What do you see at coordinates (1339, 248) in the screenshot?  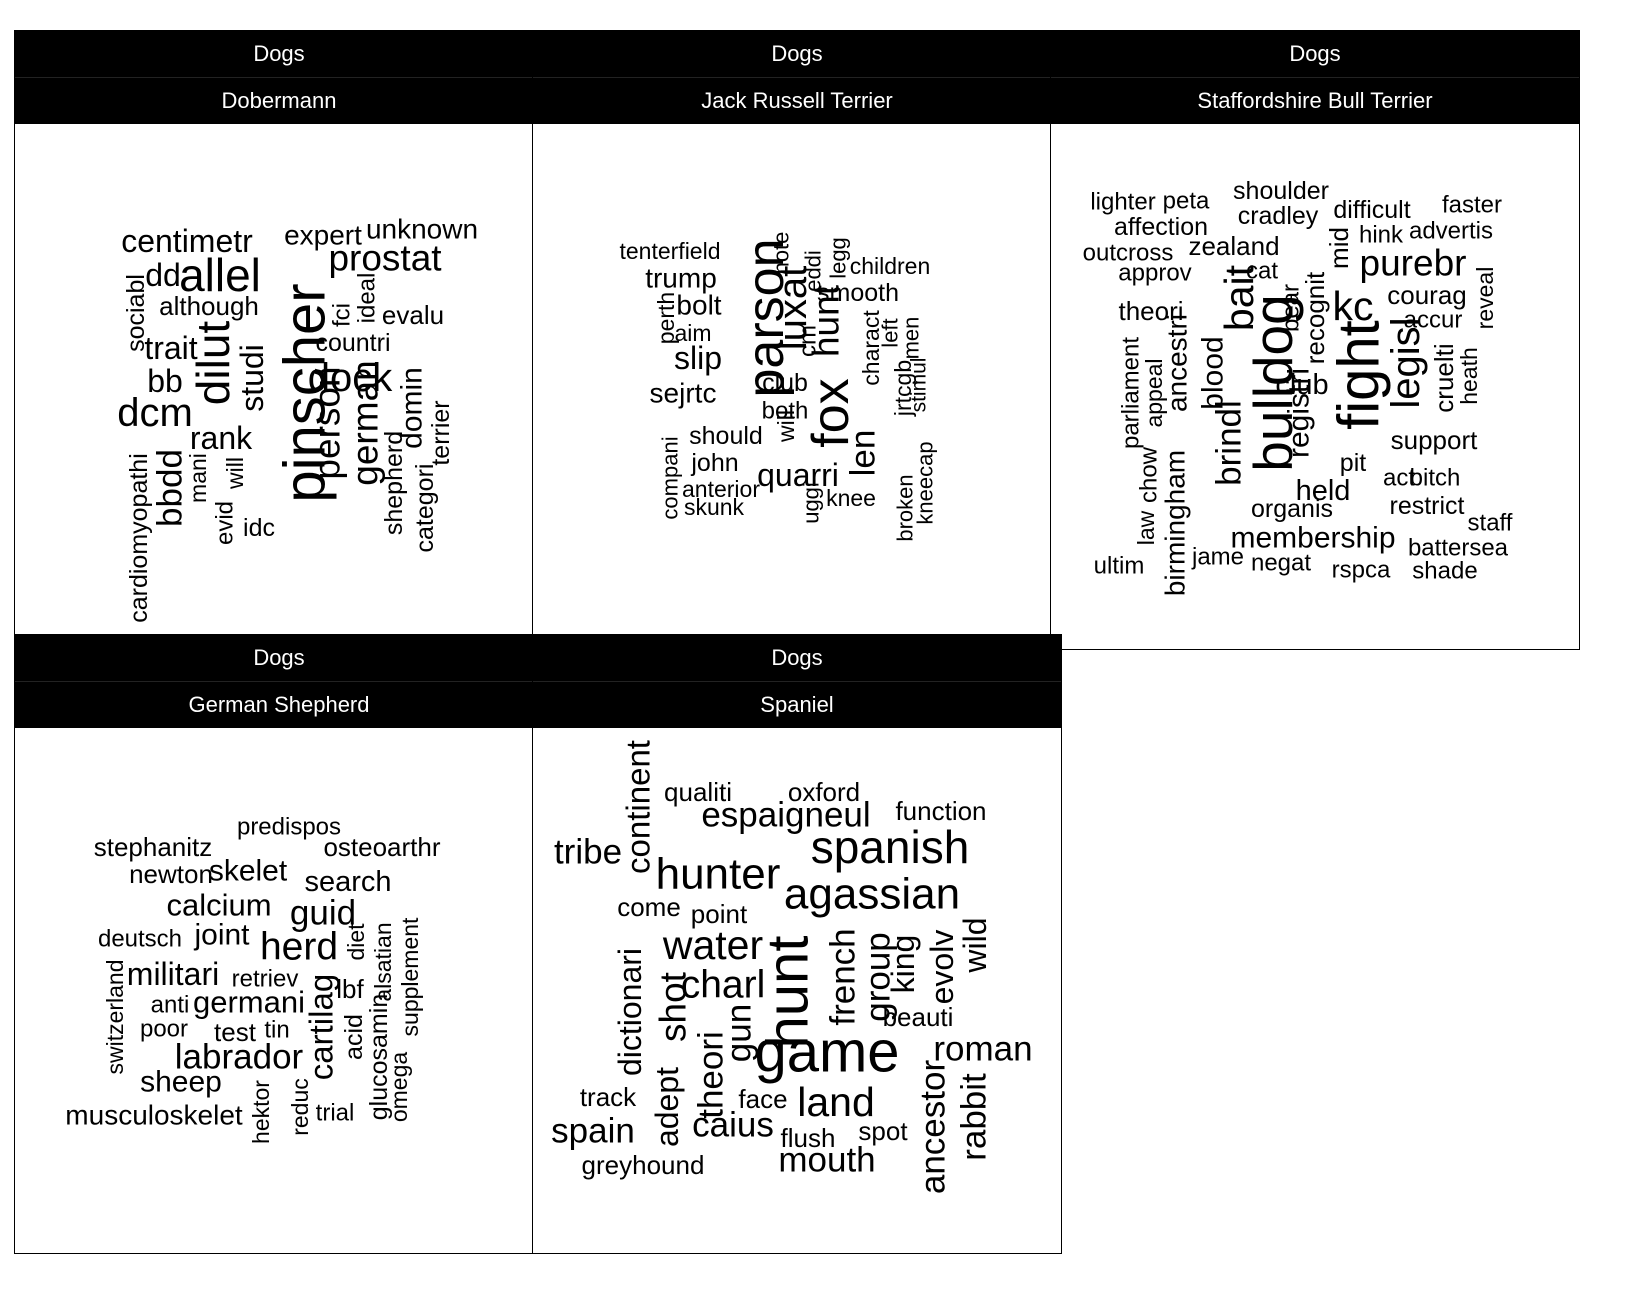 I see `cloud-word: mid` at bounding box center [1339, 248].